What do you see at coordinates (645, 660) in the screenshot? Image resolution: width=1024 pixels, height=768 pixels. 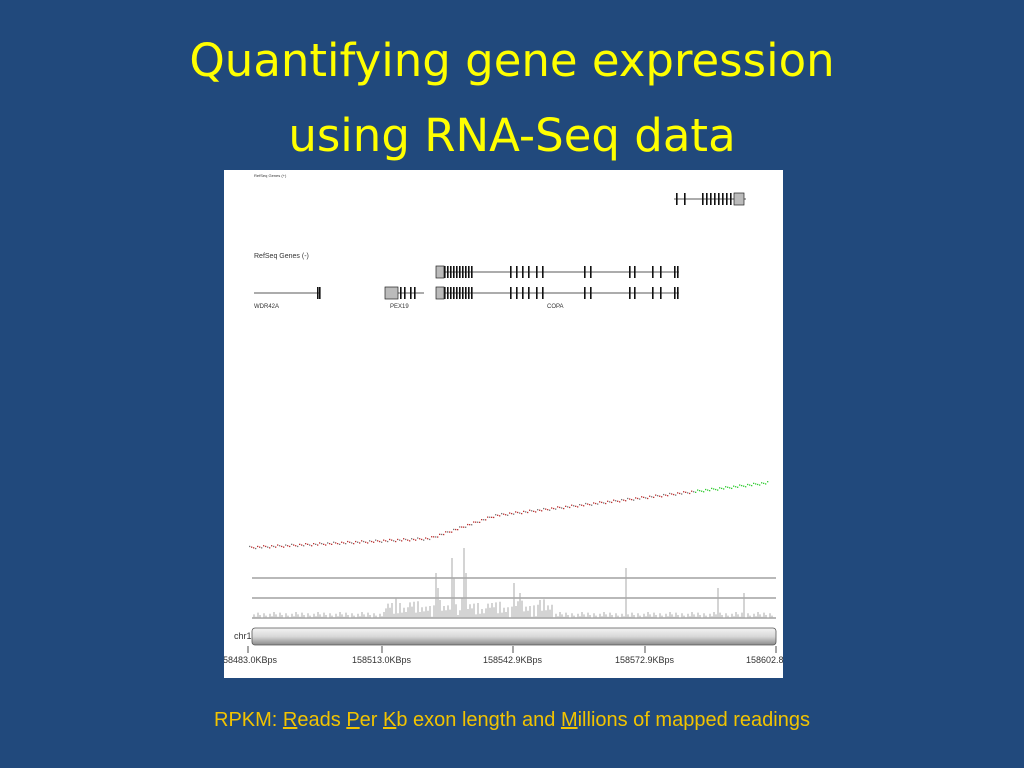 I see `axis-label: 158572.9KBps` at bounding box center [645, 660].